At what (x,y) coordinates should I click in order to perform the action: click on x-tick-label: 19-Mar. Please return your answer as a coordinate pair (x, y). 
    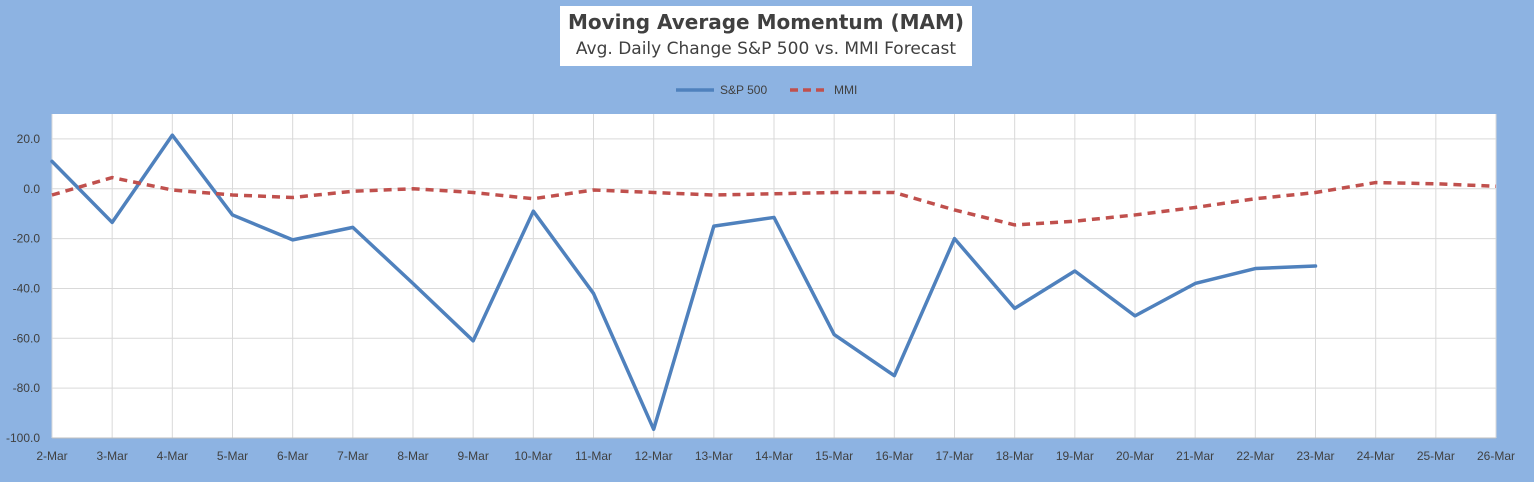
    Looking at the image, I should click on (1075, 456).